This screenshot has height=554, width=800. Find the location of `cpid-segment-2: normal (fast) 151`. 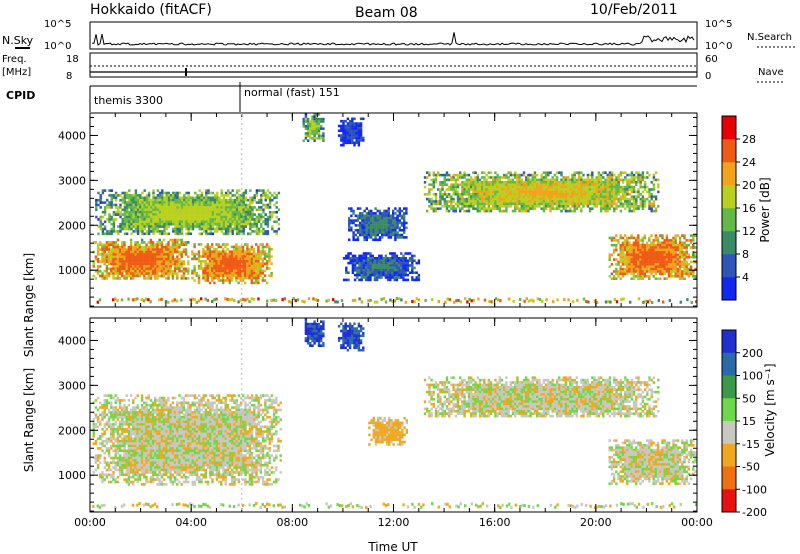

cpid-segment-2: normal (fast) 151 is located at coordinates (292, 92).